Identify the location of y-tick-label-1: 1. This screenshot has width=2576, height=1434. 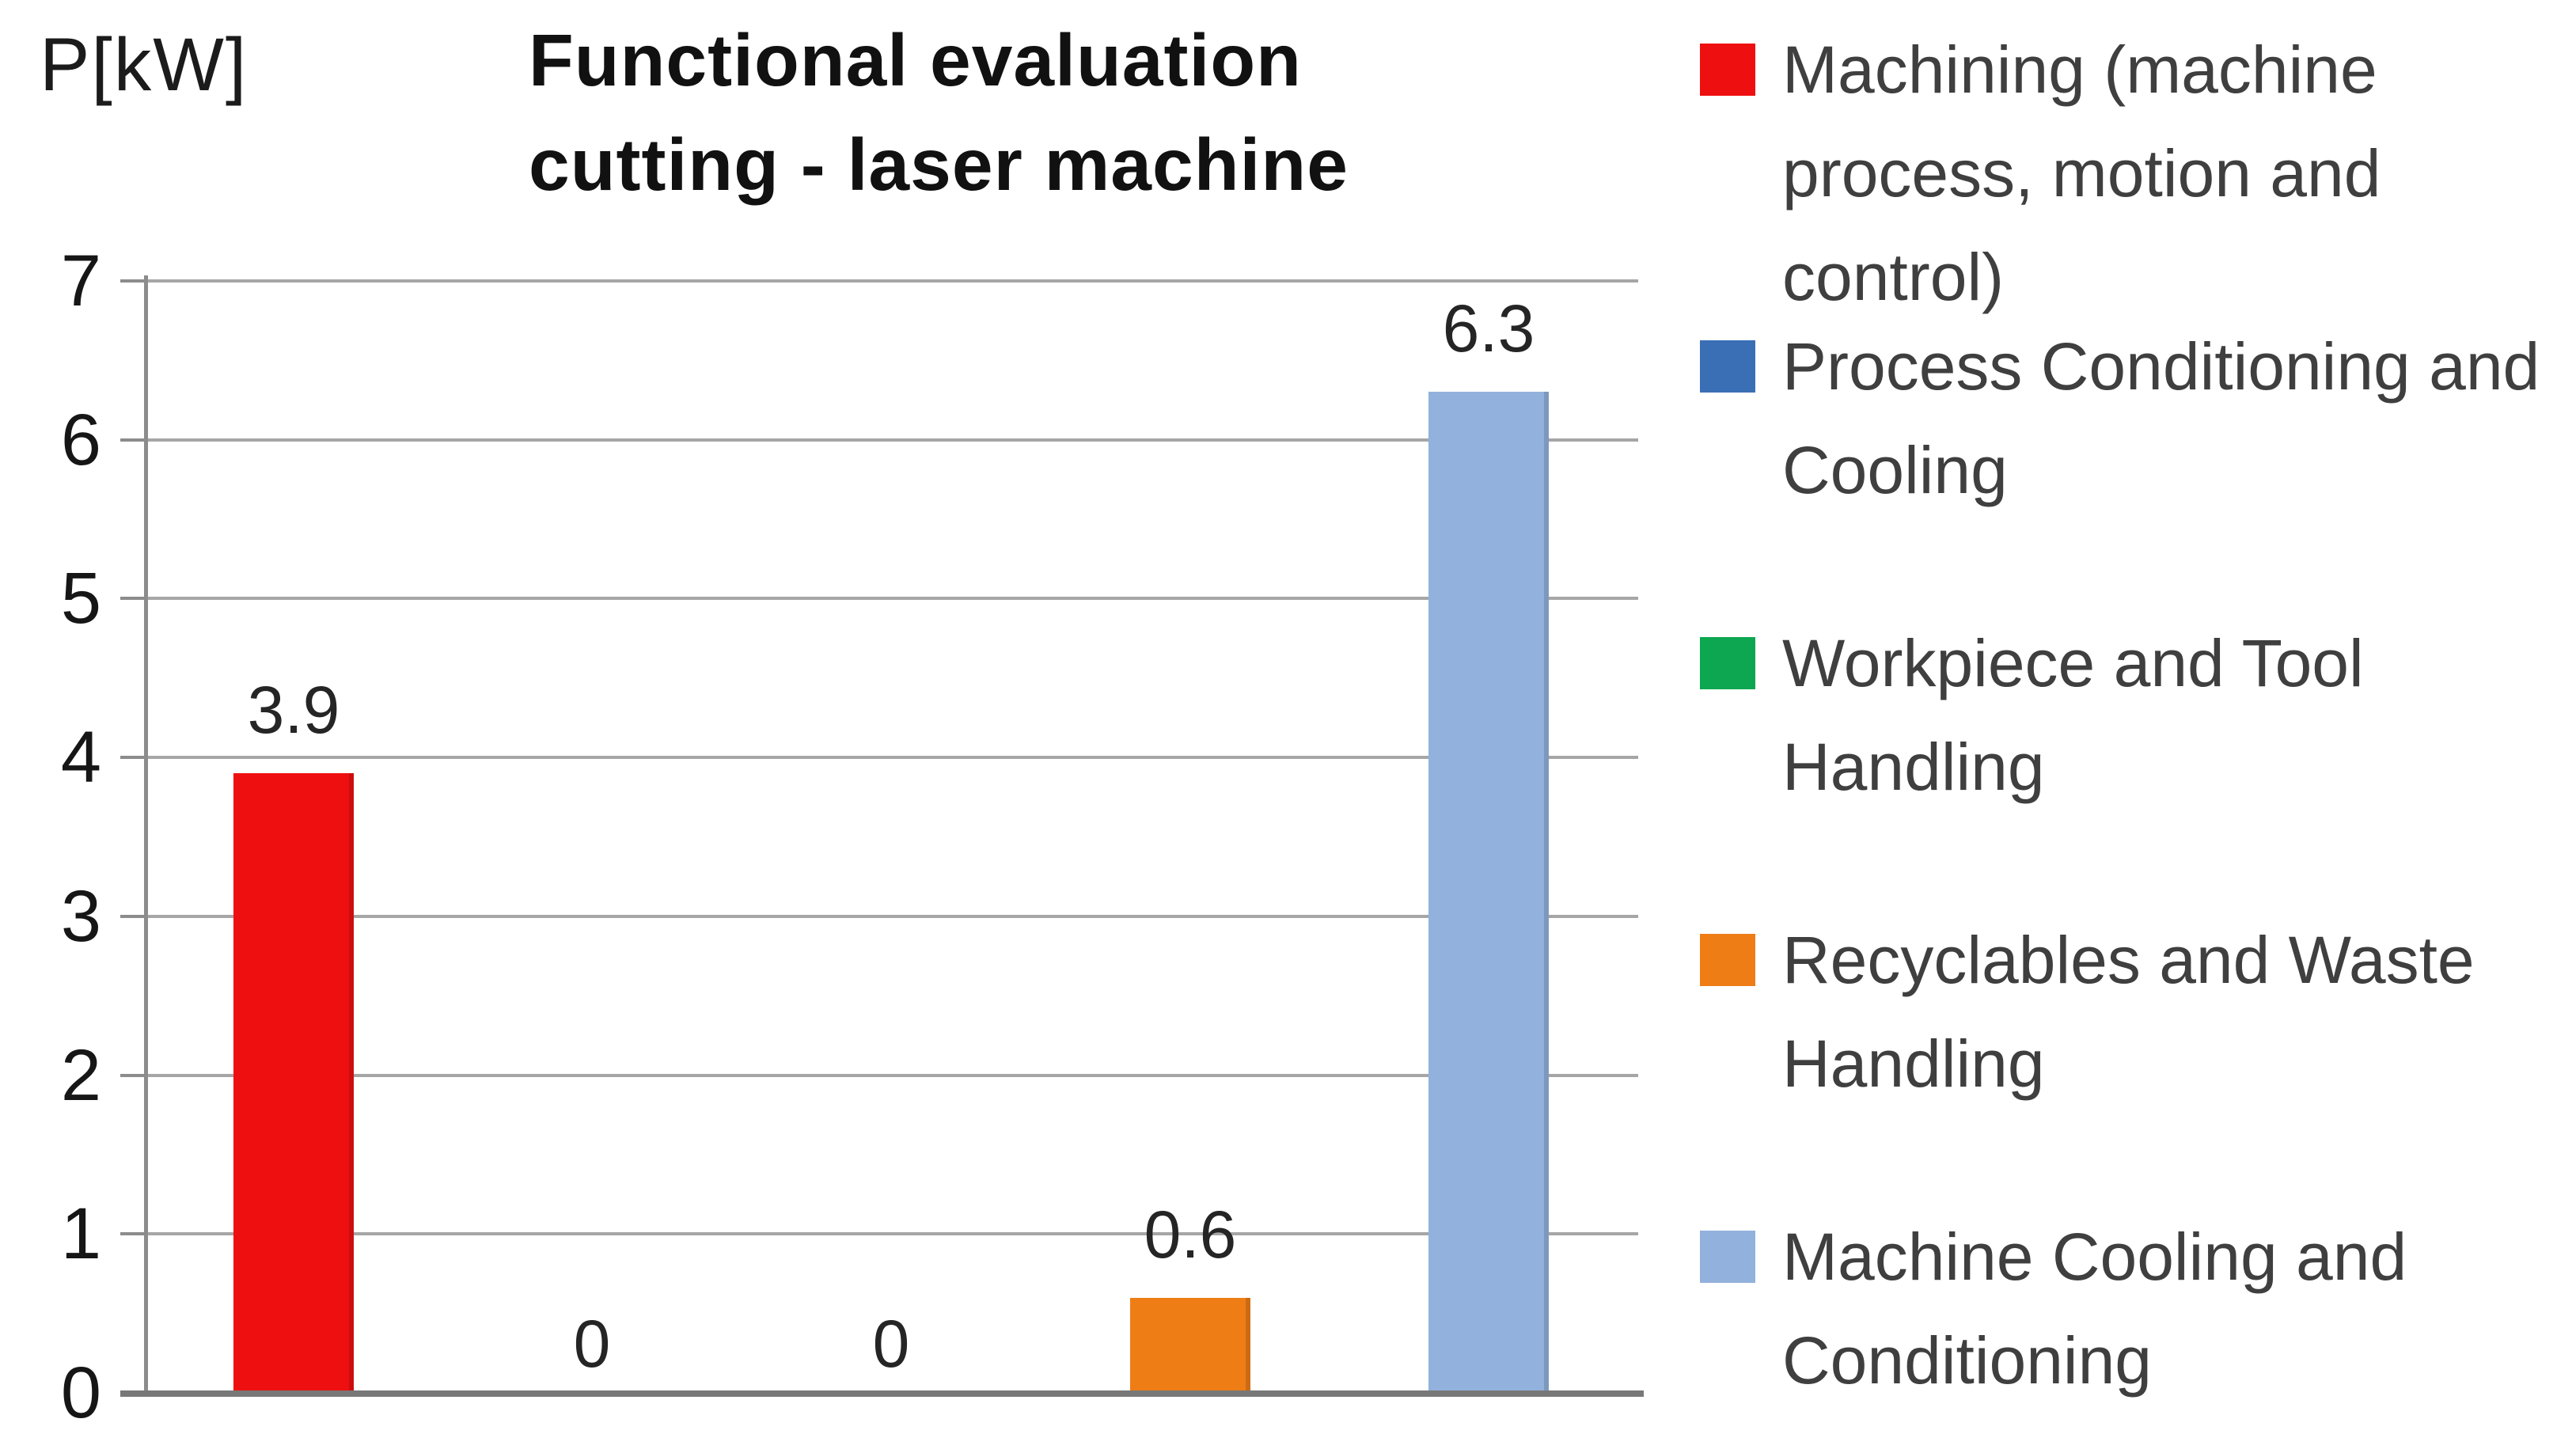
(80, 1233).